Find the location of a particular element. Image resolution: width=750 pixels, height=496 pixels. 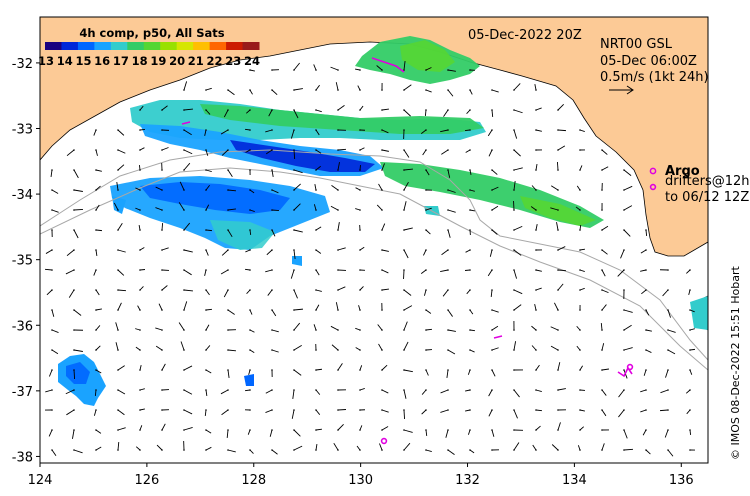

colorbar-swatch is located at coordinates (152, 46).